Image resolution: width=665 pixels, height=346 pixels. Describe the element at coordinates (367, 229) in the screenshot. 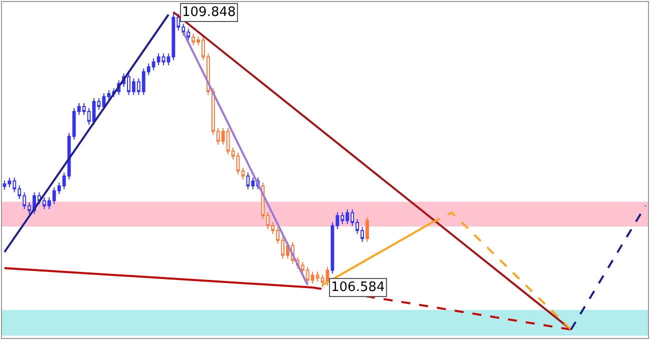

I see `candlestick` at that location.